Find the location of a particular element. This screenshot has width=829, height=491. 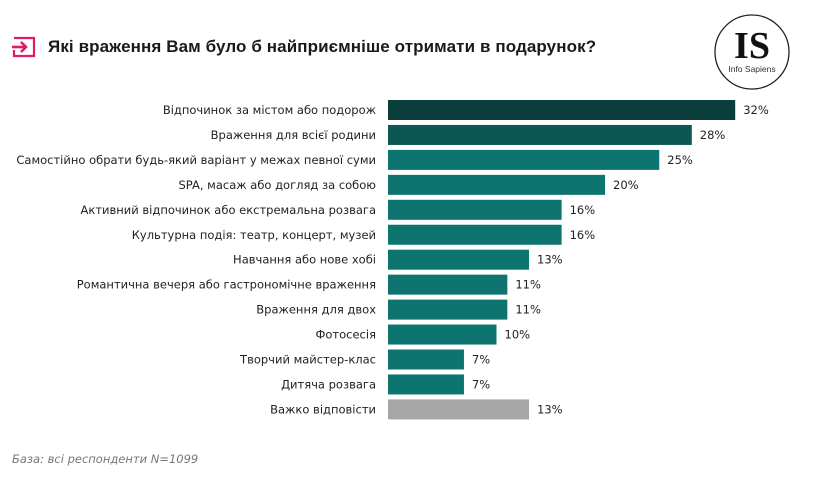

category-label: Відпочинок за містом або подорож is located at coordinates (269, 110).